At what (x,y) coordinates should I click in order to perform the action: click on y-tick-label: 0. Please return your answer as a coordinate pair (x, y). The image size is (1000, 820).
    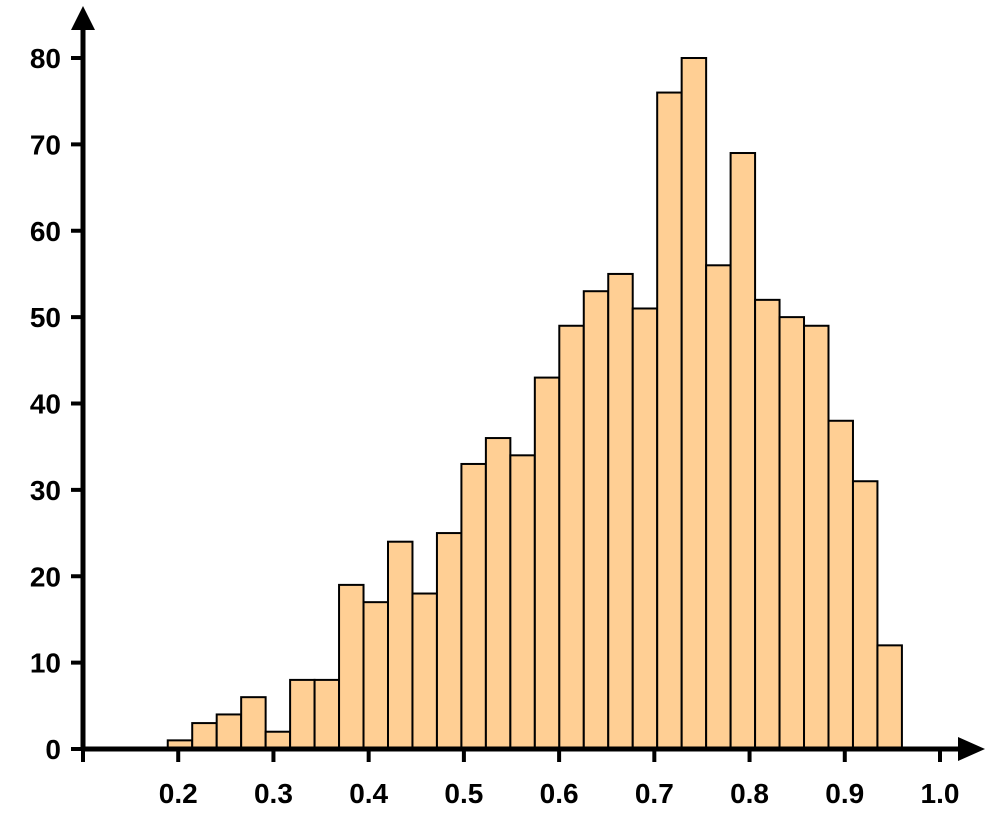
    Looking at the image, I should click on (53, 749).